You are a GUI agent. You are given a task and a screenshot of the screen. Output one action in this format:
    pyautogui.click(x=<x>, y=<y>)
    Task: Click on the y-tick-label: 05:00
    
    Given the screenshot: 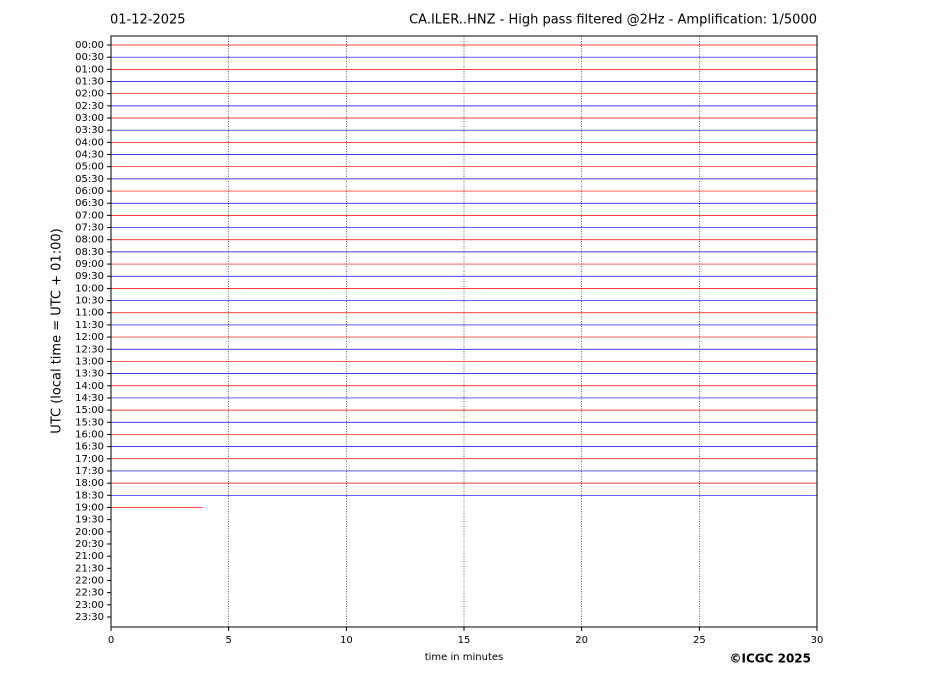 What is the action you would take?
    pyautogui.click(x=89, y=167)
    